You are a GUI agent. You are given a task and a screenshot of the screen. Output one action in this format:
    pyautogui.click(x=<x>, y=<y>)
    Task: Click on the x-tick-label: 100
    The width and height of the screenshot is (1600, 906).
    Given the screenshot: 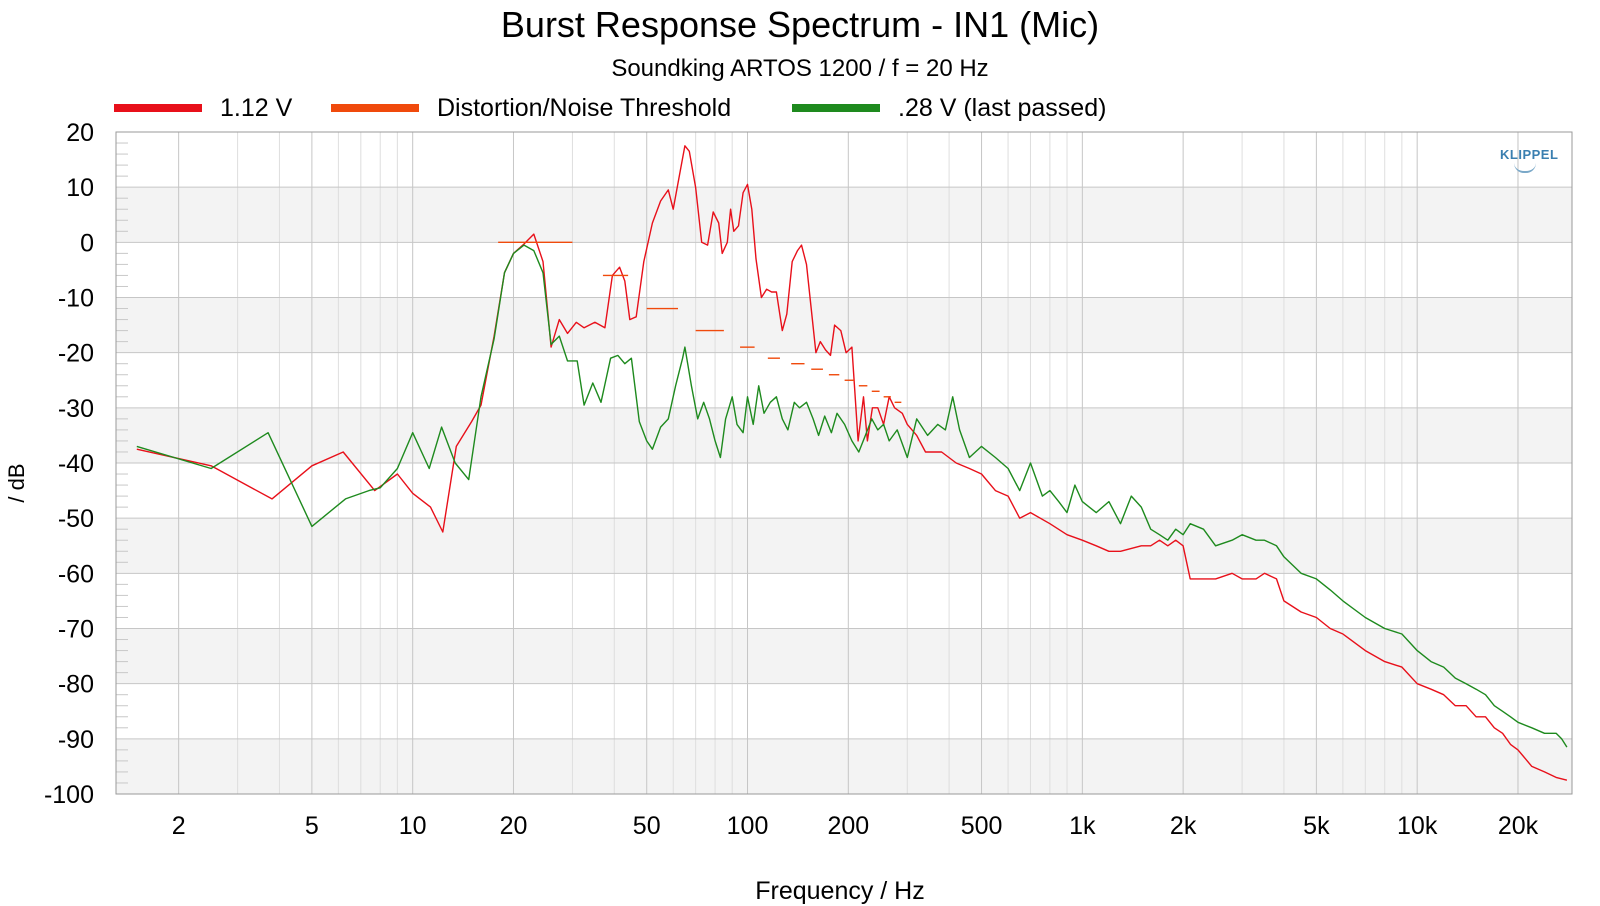 What is the action you would take?
    pyautogui.click(x=748, y=826)
    